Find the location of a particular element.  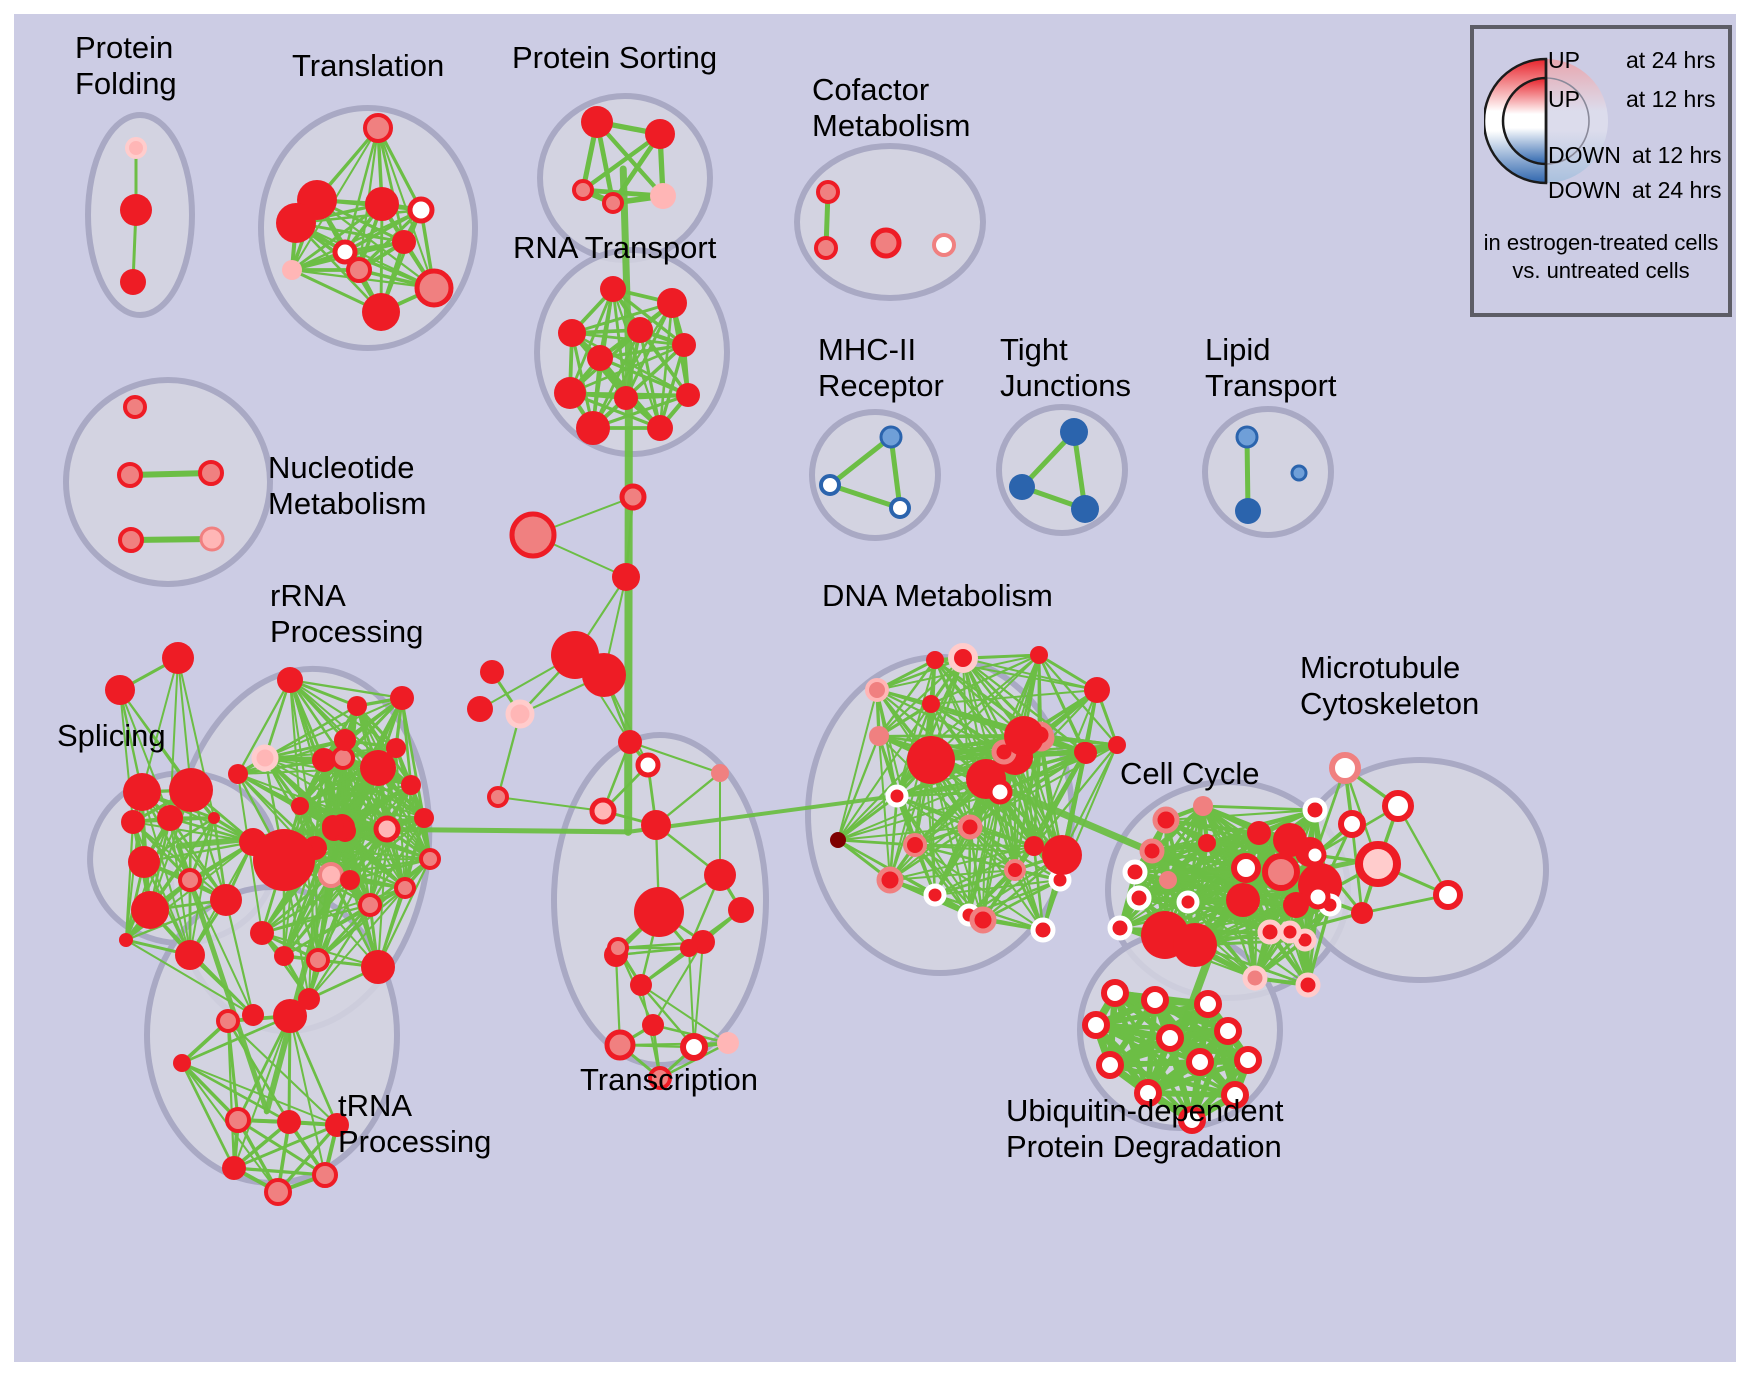

network-node-lipid-transport is located at coordinates (1247, 437).